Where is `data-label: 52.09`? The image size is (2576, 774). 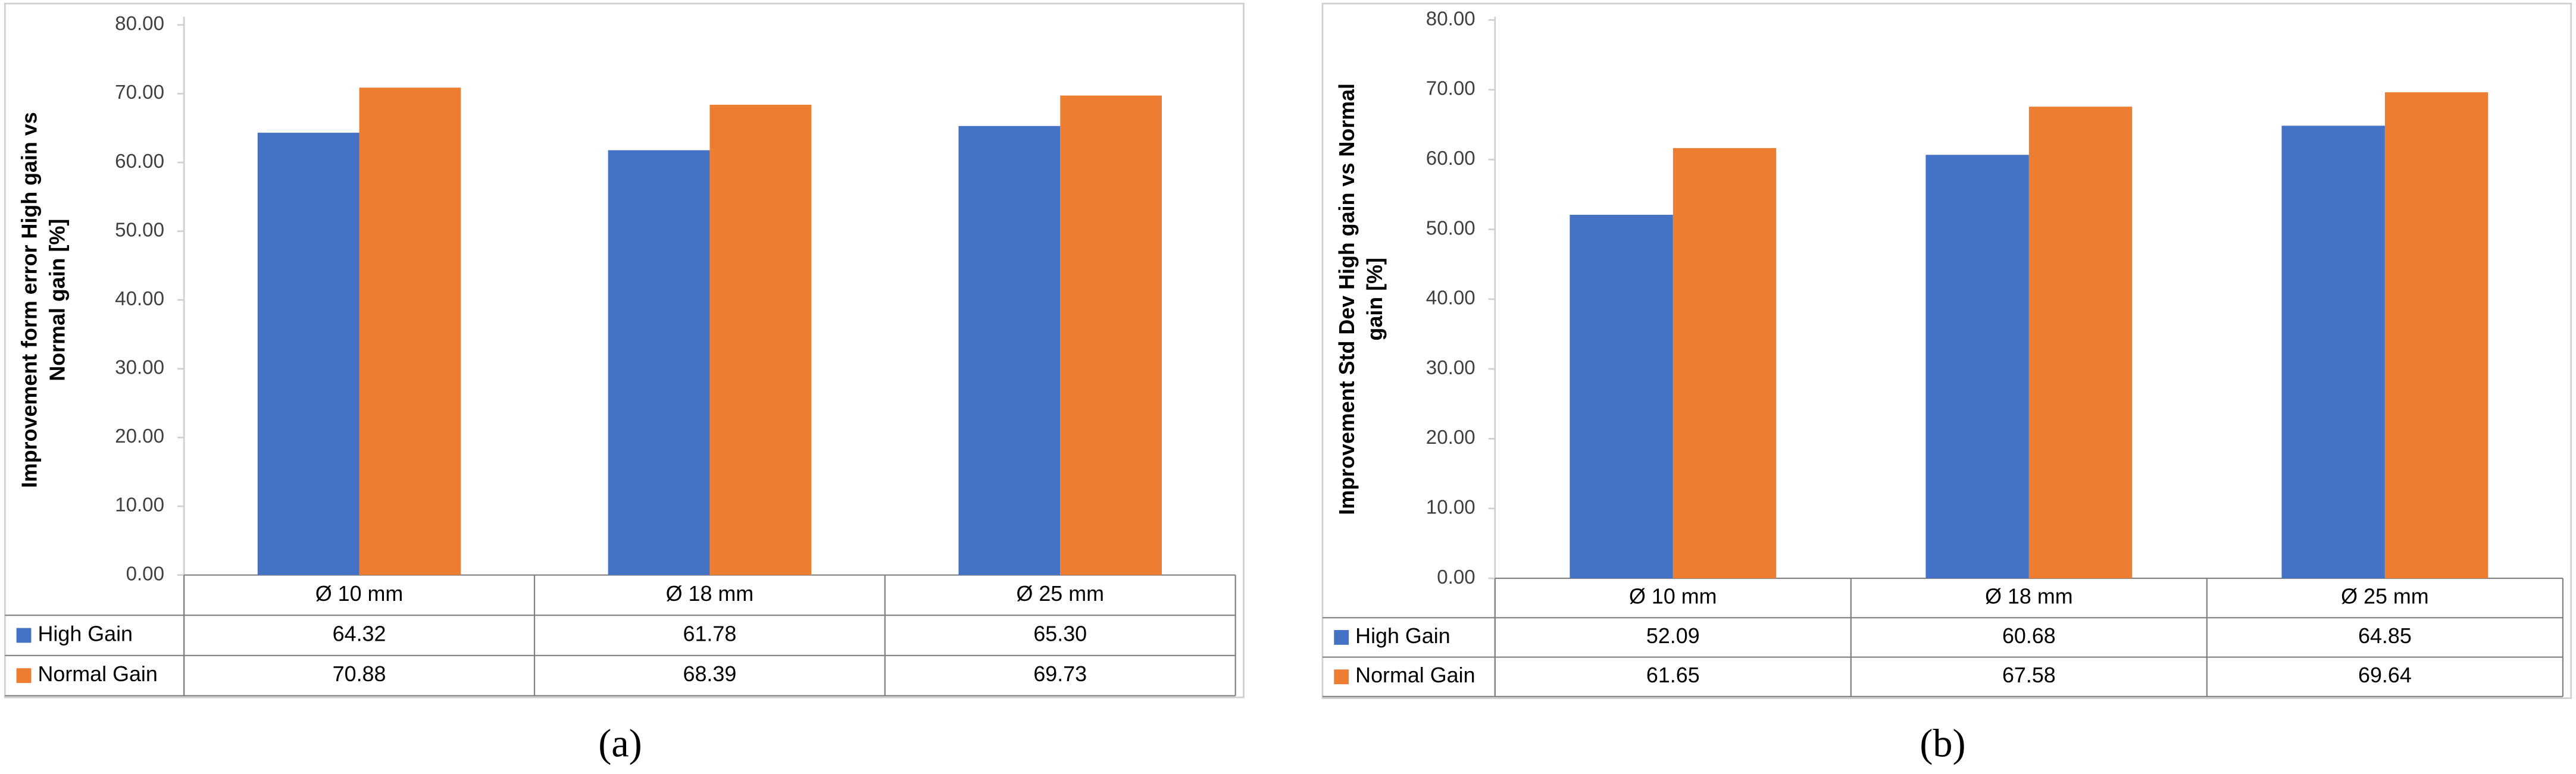 data-label: 52.09 is located at coordinates (1673, 636).